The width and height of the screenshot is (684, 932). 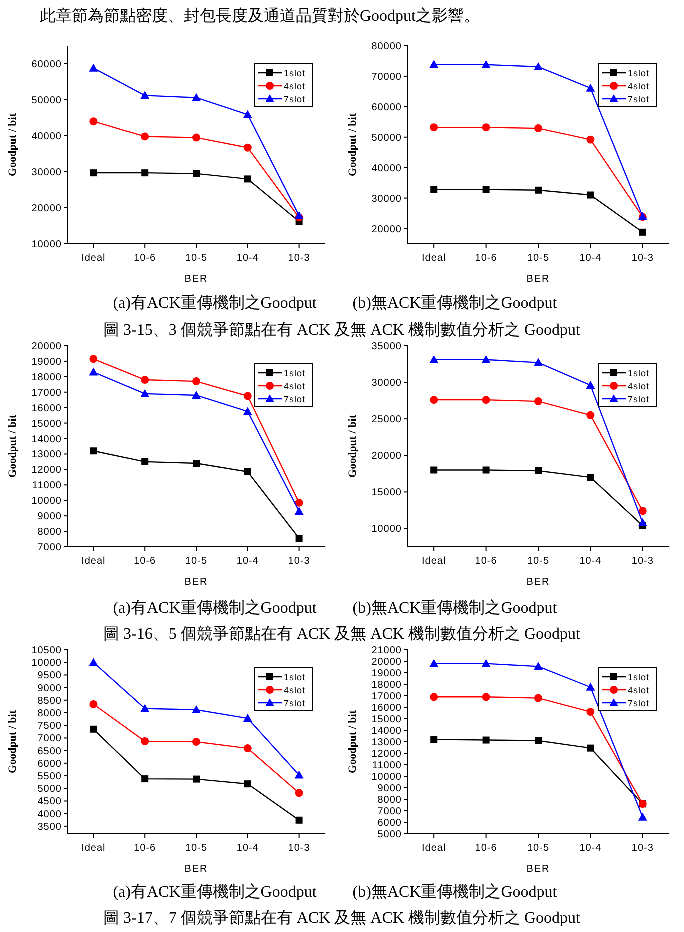 What do you see at coordinates (47, 101) in the screenshot?
I see `y-tick-label: 50000` at bounding box center [47, 101].